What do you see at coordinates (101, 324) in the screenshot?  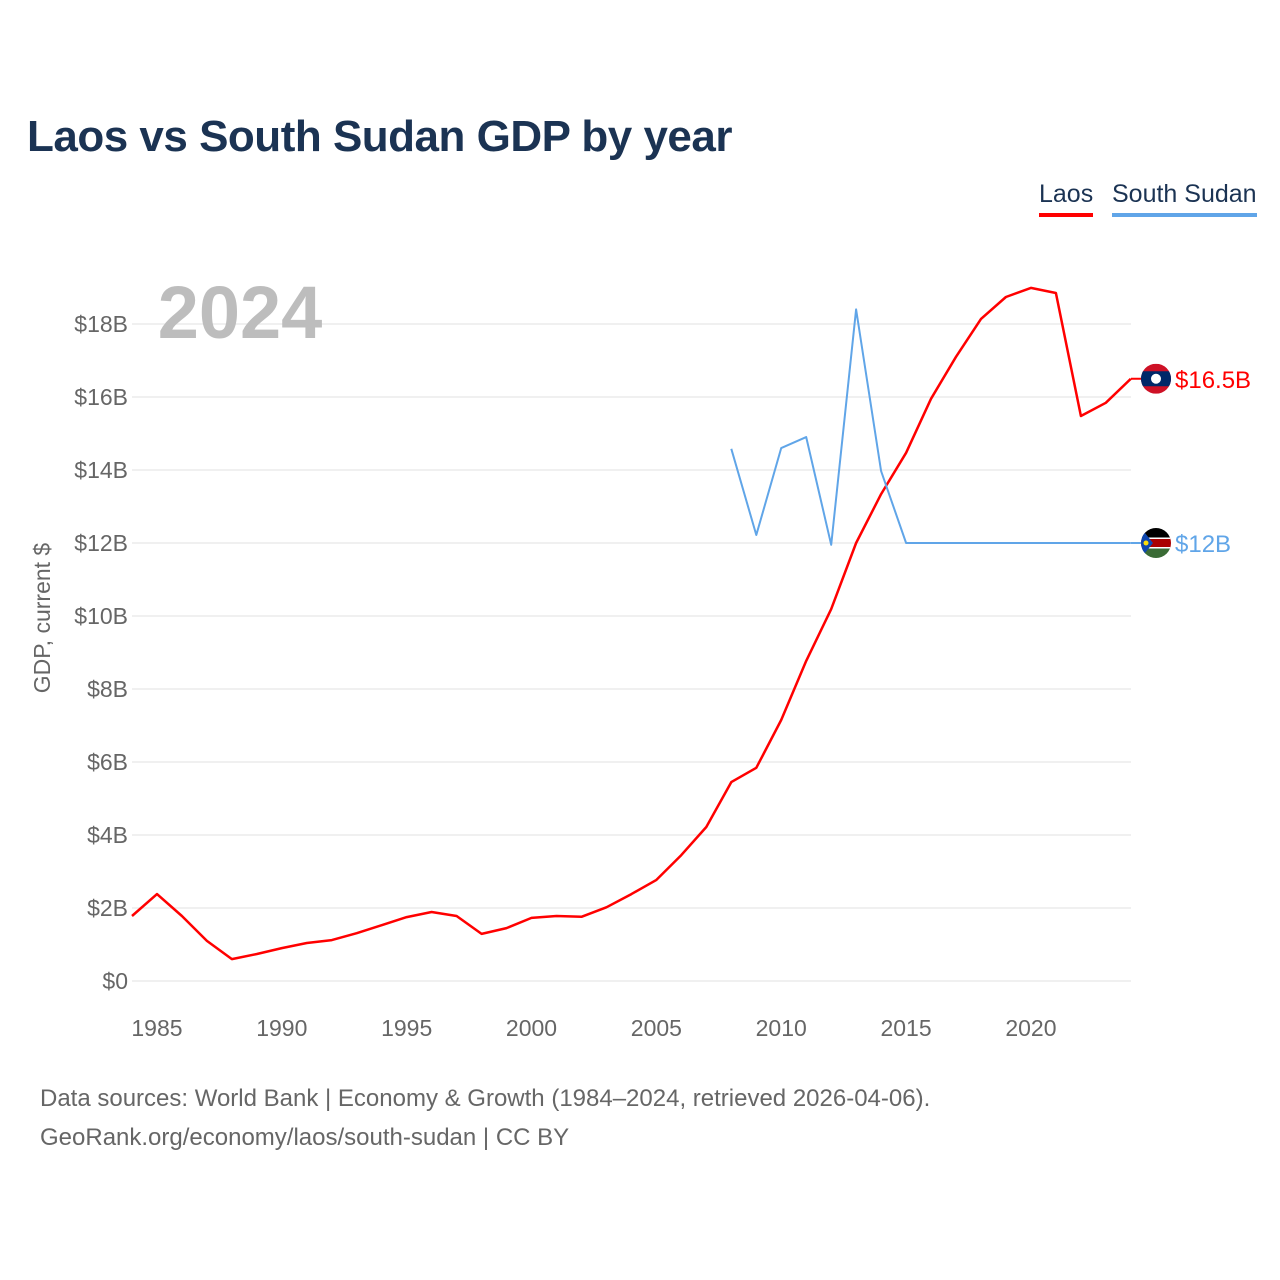 I see `y-tick-label: $18B` at bounding box center [101, 324].